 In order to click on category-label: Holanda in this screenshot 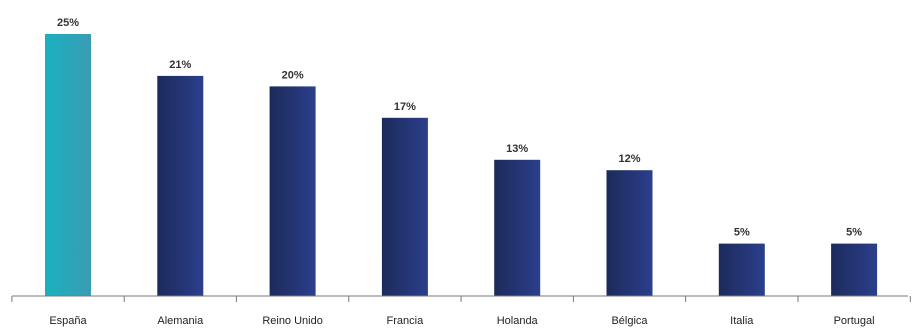, I will do `click(518, 321)`.